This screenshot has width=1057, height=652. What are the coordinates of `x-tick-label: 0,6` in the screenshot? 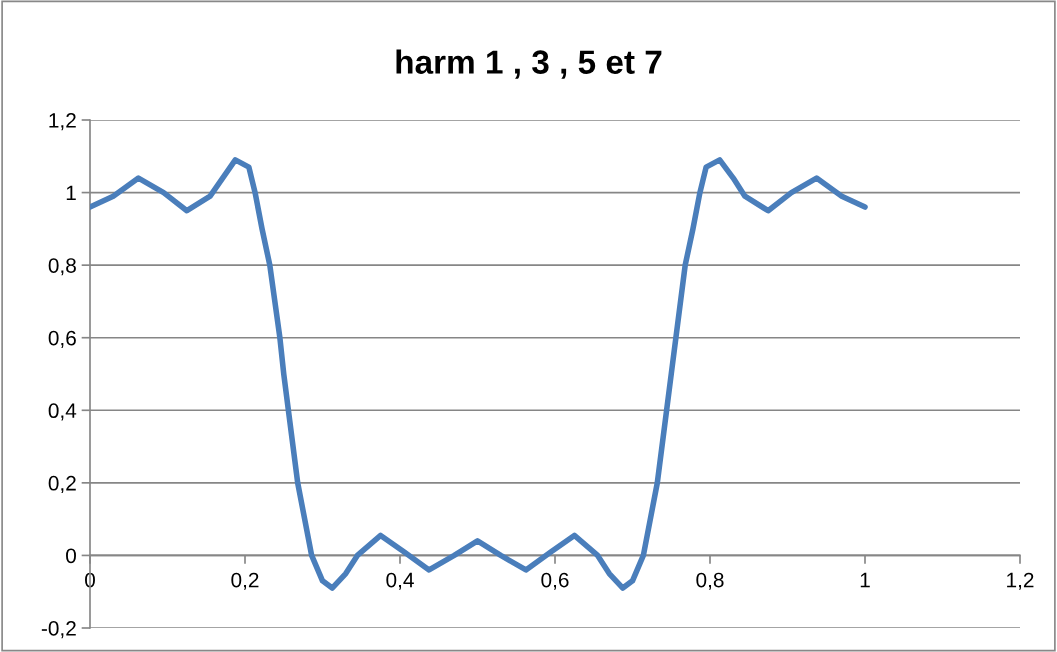 It's located at (555, 581).